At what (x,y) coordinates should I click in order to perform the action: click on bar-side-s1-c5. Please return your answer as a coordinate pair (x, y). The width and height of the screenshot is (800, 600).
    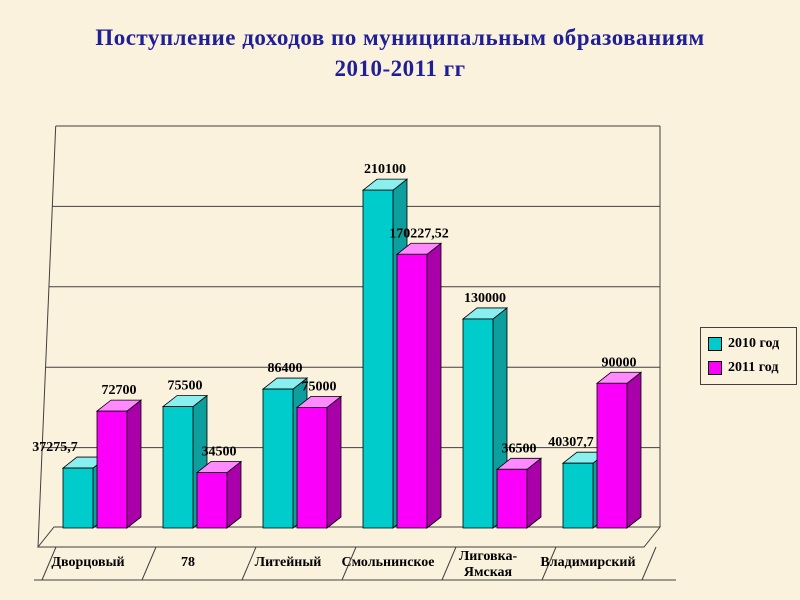
    Looking at the image, I should click on (634, 450).